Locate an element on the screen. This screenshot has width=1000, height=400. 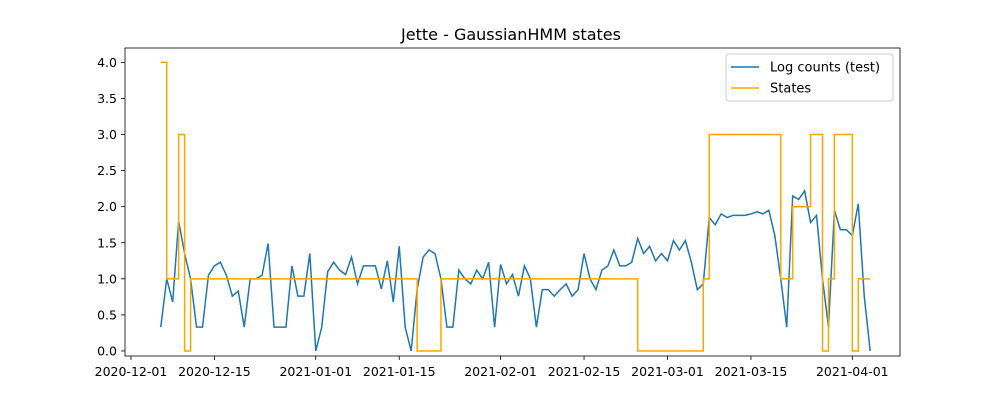
legend-box is located at coordinates (809, 77).